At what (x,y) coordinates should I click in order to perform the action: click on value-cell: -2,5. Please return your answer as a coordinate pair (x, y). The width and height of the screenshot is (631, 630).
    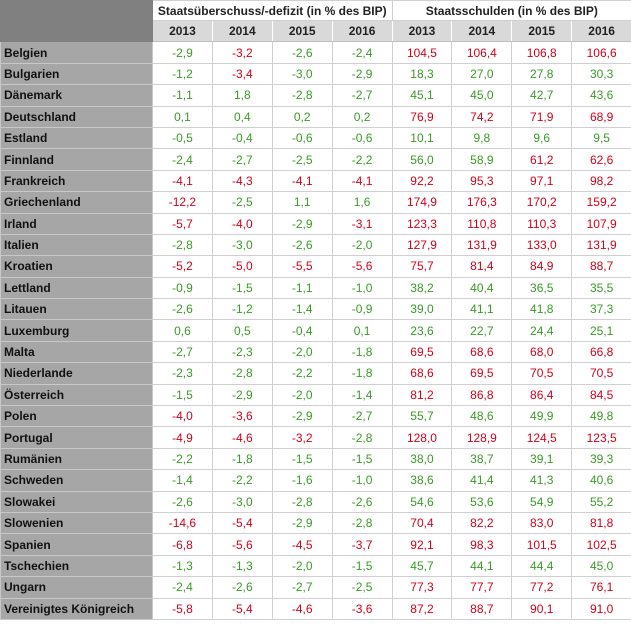
    Looking at the image, I should click on (302, 159).